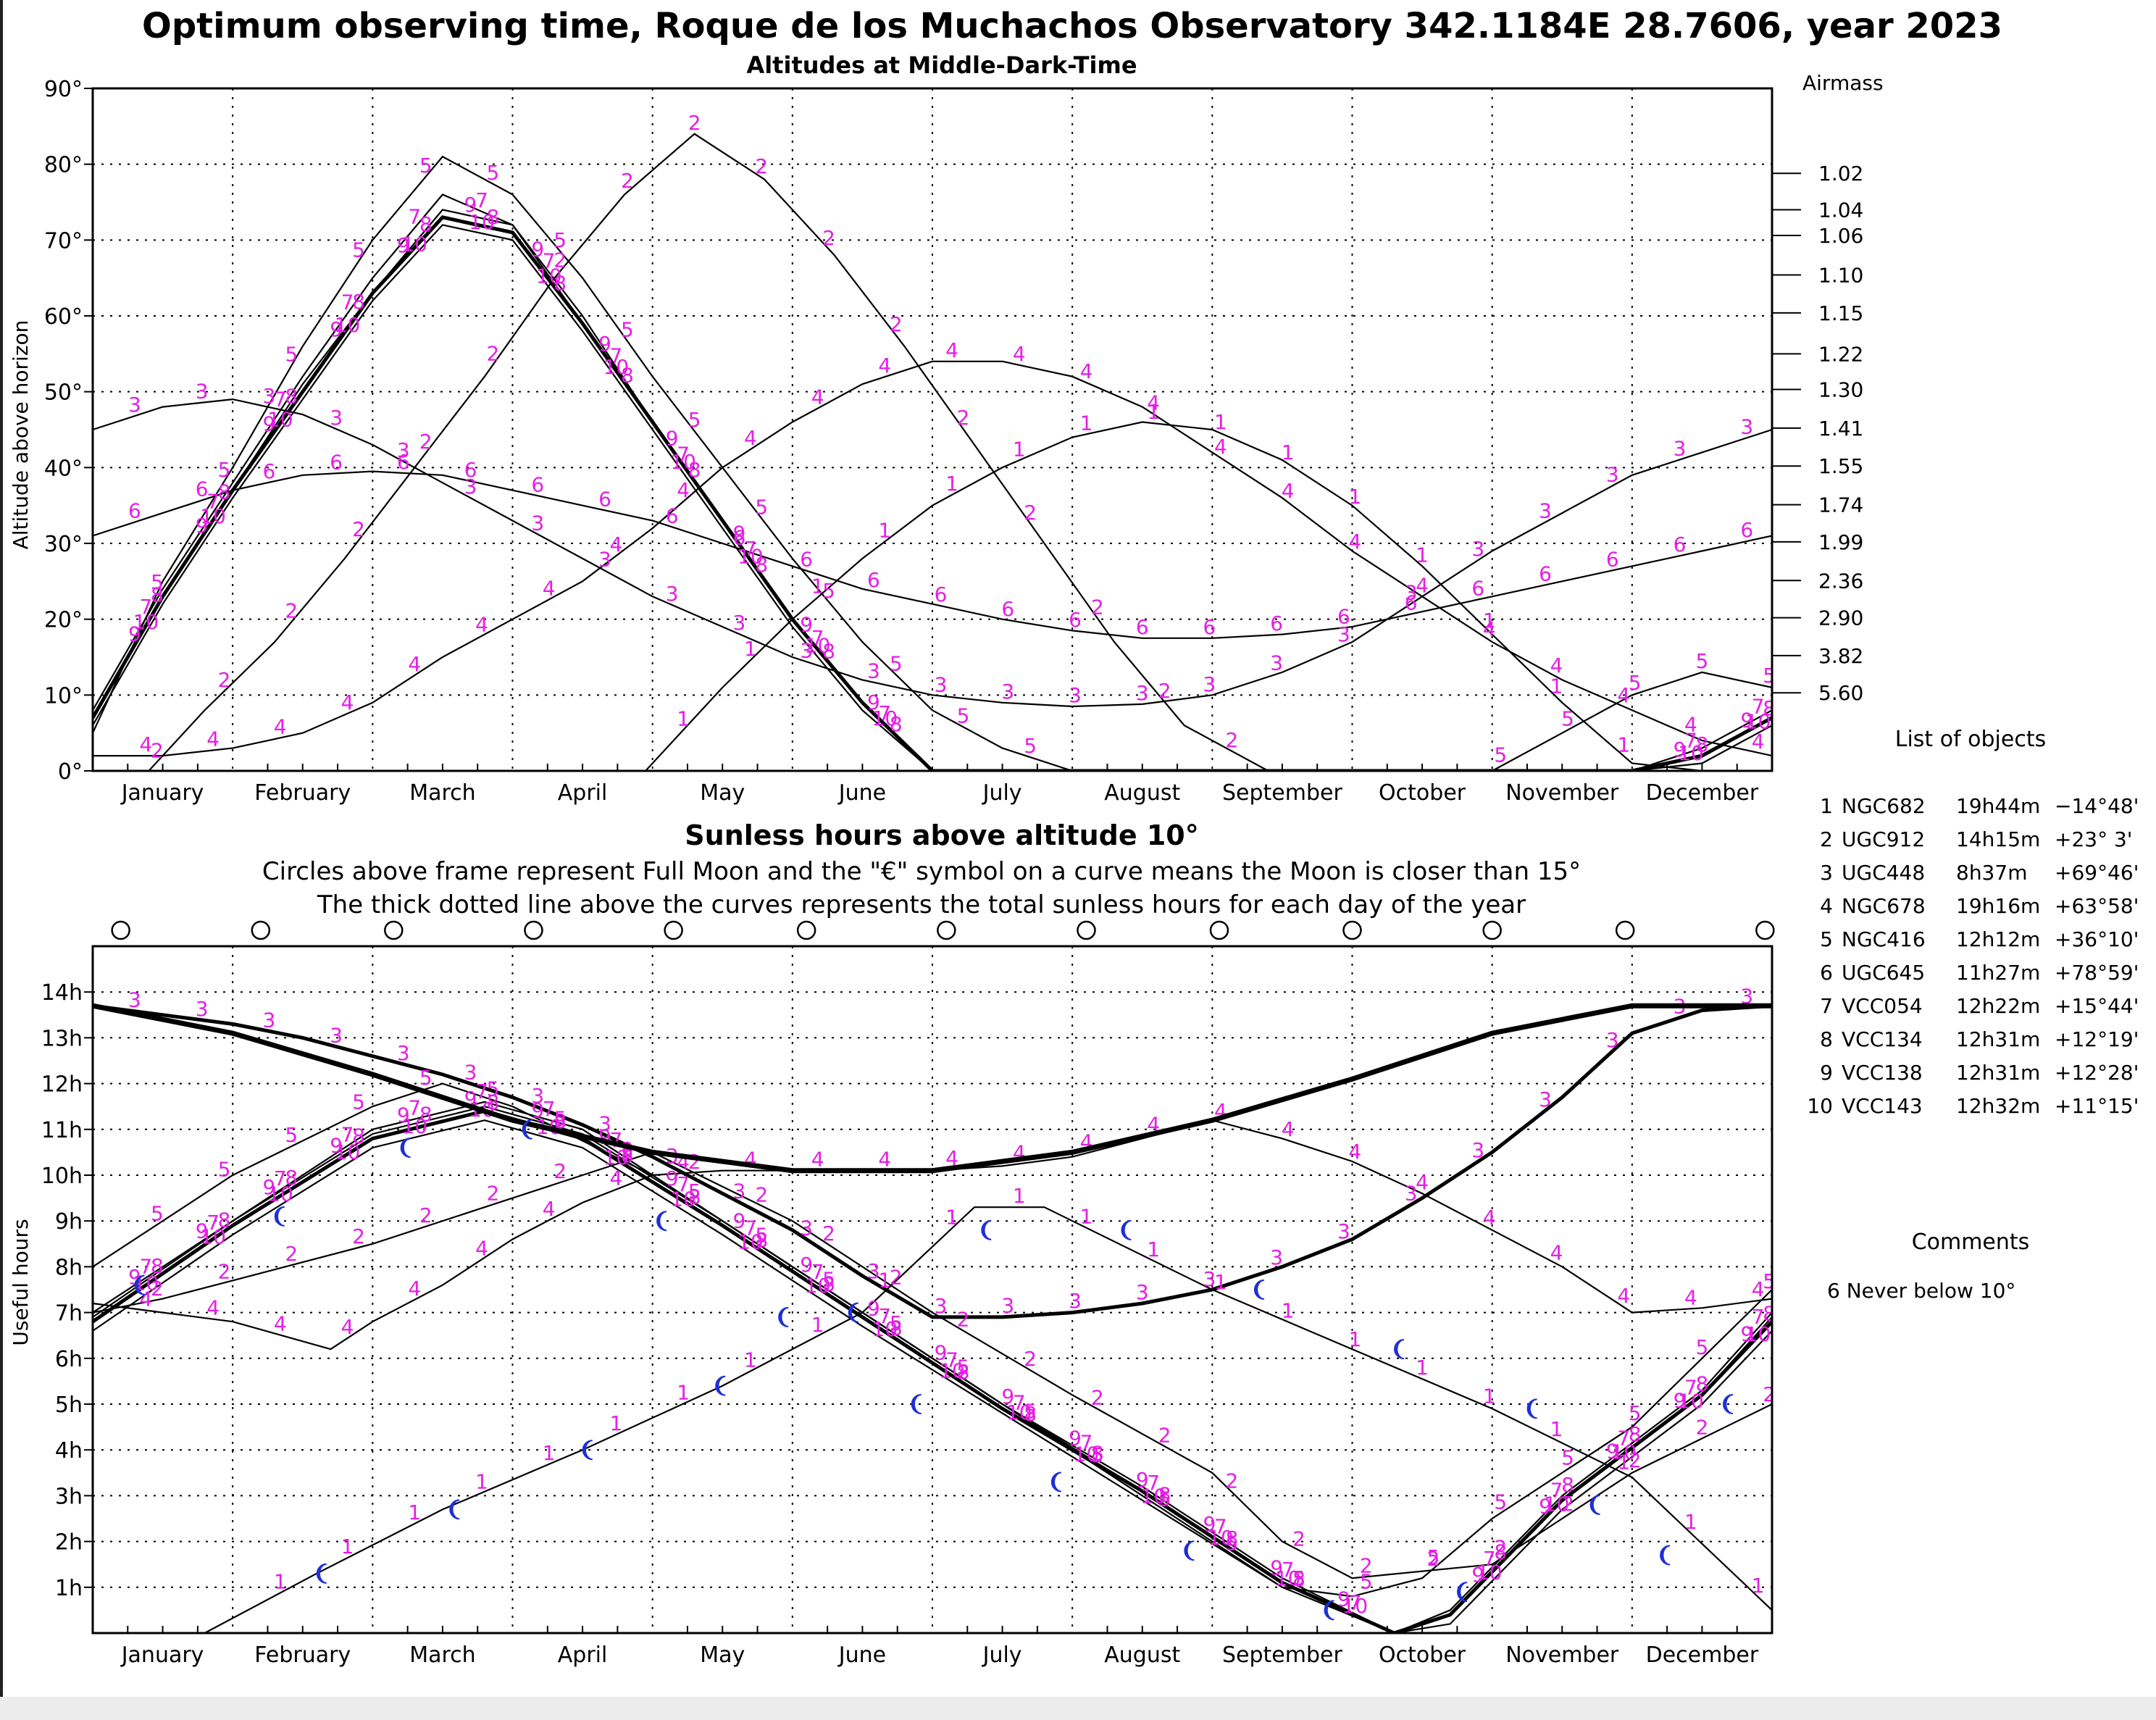  What do you see at coordinates (583, 793) in the screenshot?
I see `month-tick-label: April` at bounding box center [583, 793].